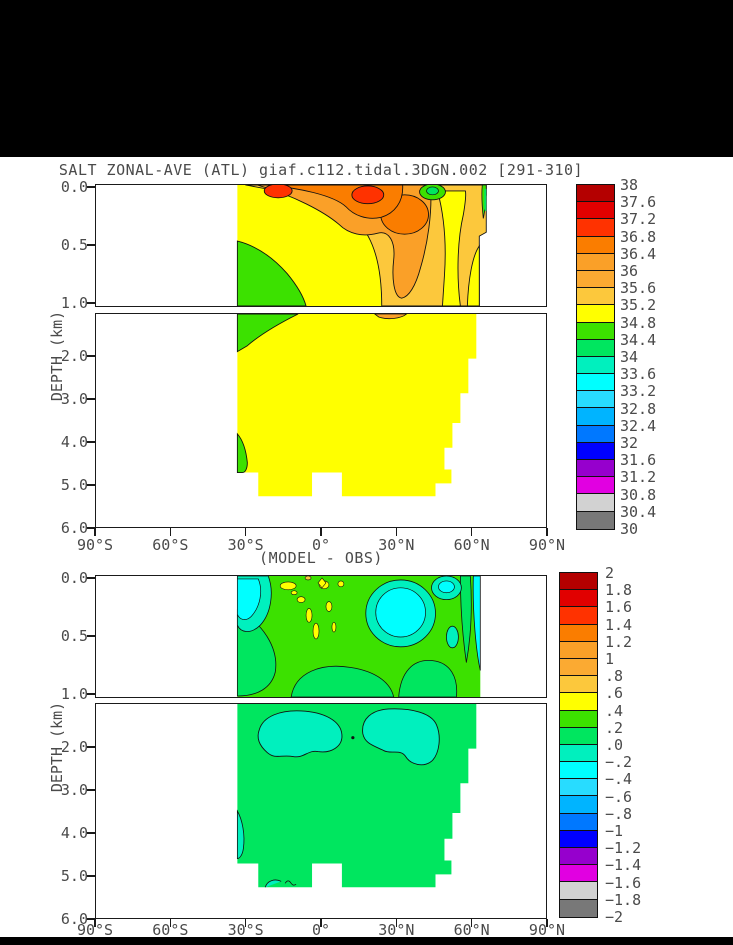  What do you see at coordinates (638, 288) in the screenshot?
I see `colorbar-label: 35.6` at bounding box center [638, 288].